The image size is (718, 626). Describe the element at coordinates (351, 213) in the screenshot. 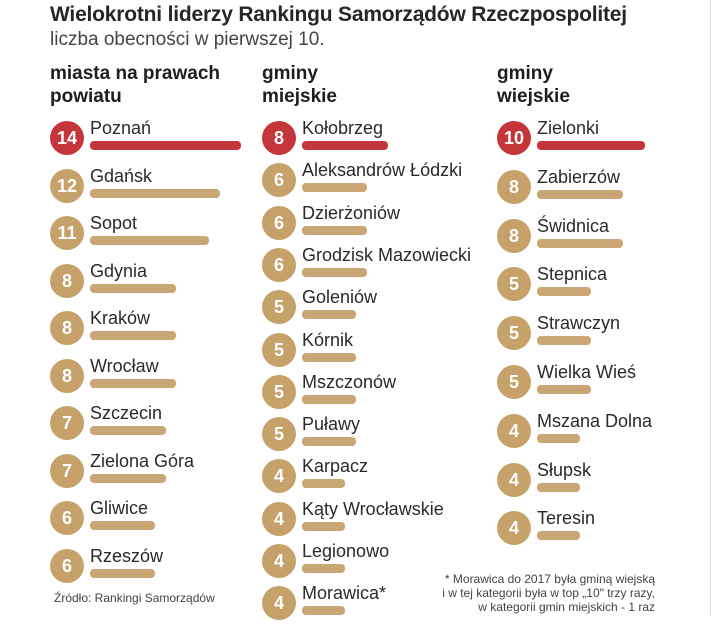

I see `item-label: Dzierżoniów` at that location.